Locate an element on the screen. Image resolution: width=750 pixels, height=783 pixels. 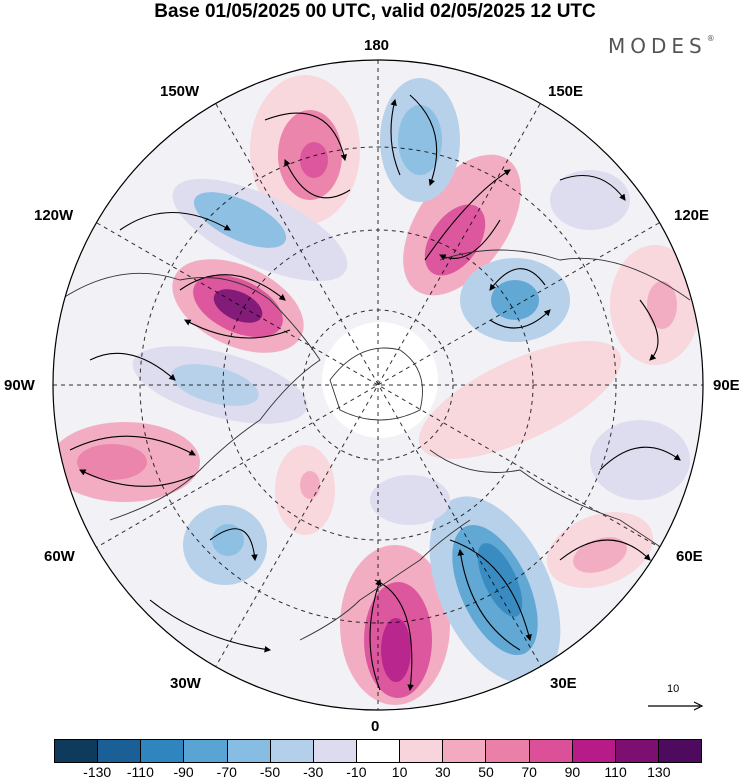
colorbar-tick-label: 70 is located at coordinates (529, 772).